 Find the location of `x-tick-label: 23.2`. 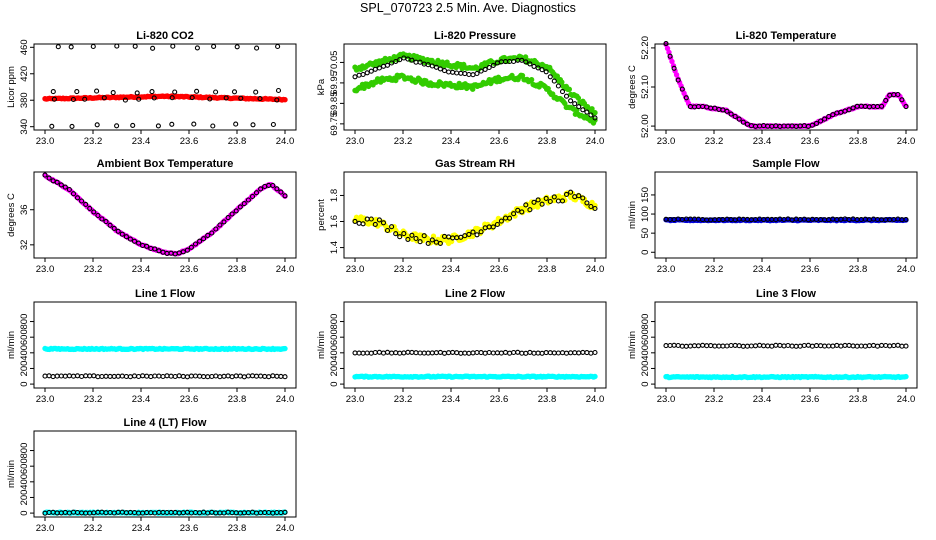

x-tick-label: 23.2 is located at coordinates (714, 399).